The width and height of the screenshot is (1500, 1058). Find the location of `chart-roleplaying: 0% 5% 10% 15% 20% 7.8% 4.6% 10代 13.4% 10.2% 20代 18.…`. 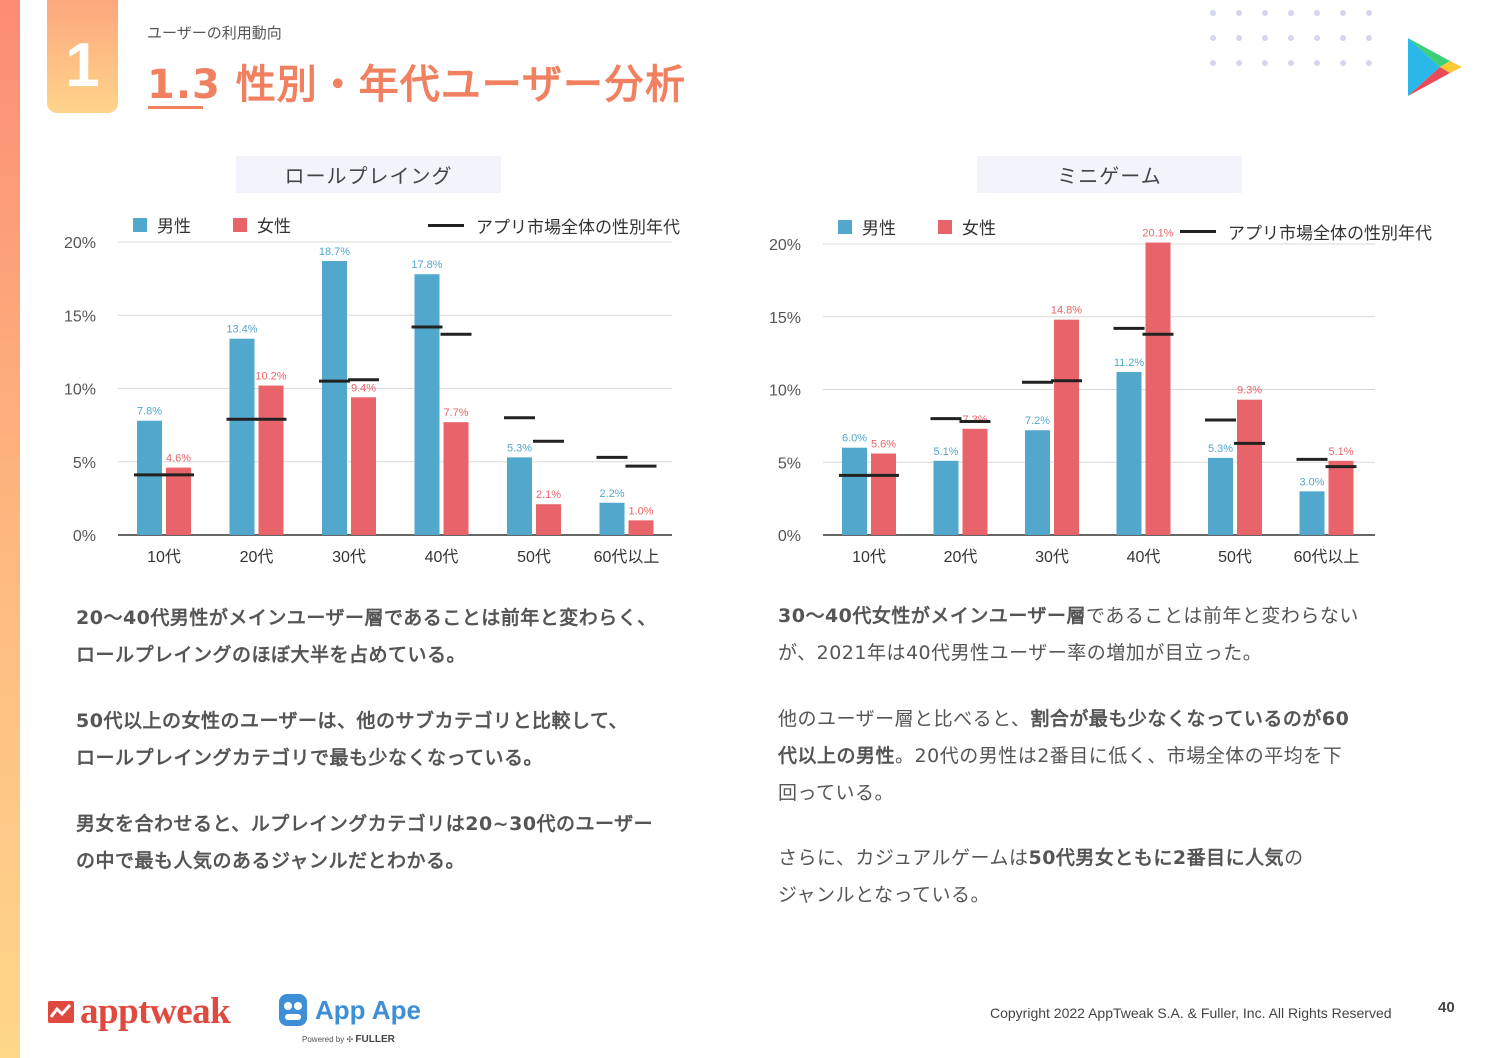

chart-roleplaying: 0% 5% 10% 15% 20% 7.8% 4.6% 10代 13.4% 10.2% 20代 18.… is located at coordinates (368, 400).